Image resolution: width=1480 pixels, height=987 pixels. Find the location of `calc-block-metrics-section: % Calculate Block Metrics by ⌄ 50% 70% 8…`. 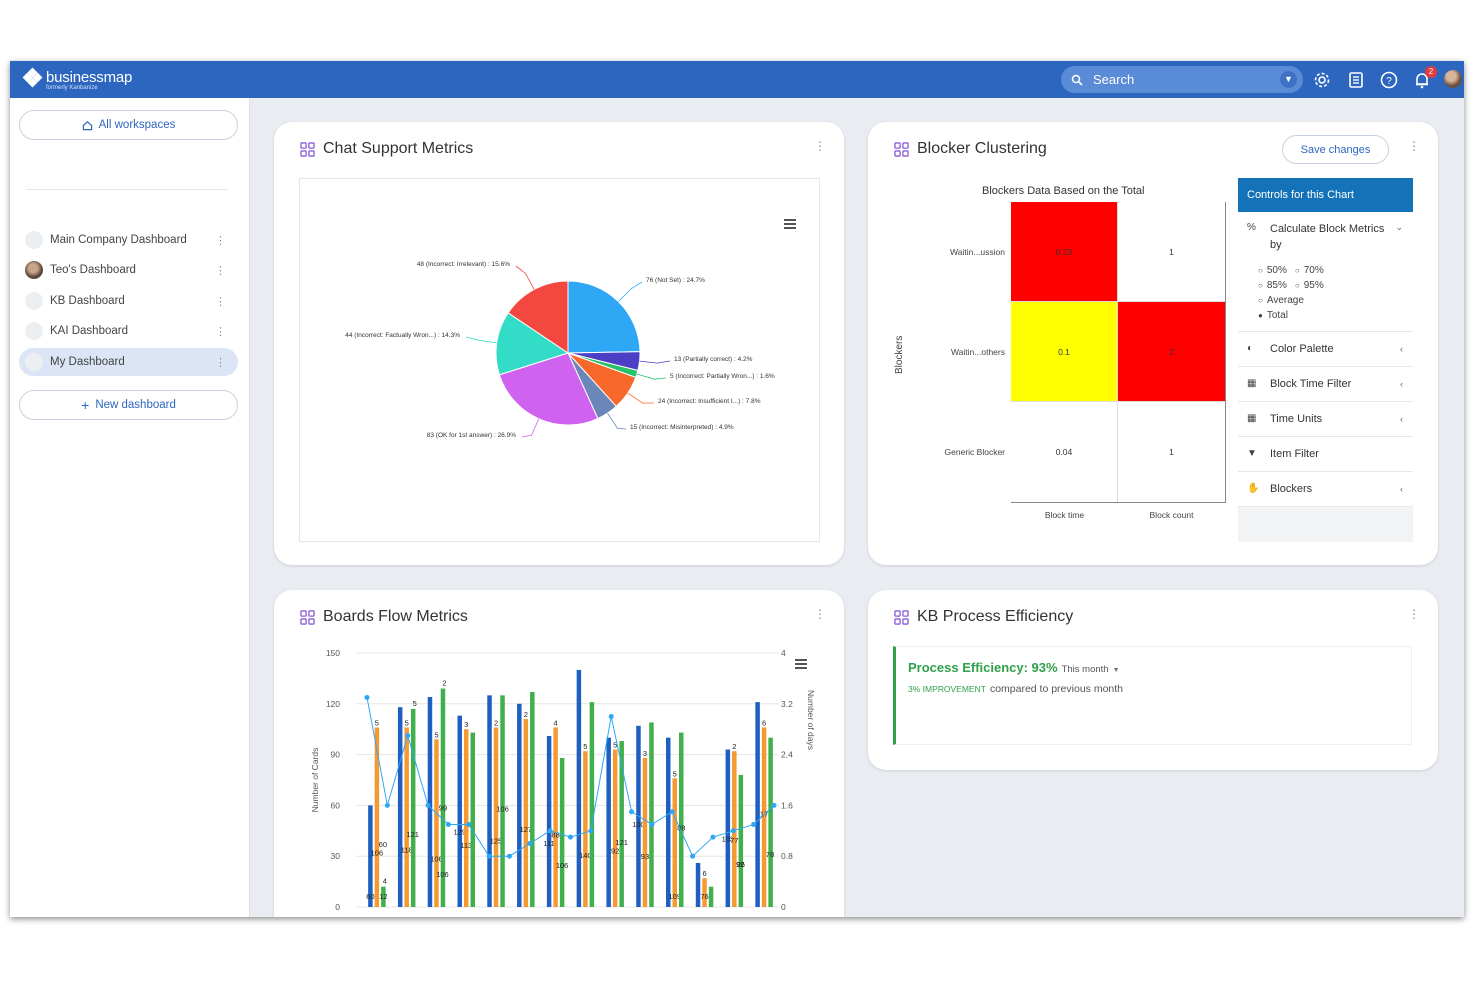

calc-block-metrics-section: % Calculate Block Metrics by ⌄ 50% 70% 8… is located at coordinates (1325, 272).